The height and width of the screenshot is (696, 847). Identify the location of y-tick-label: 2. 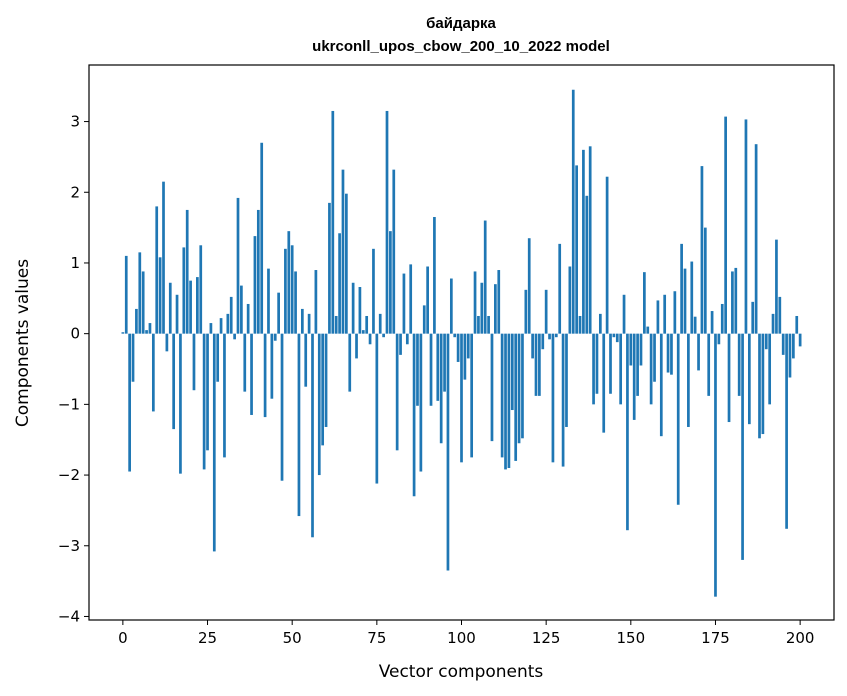
(75, 192).